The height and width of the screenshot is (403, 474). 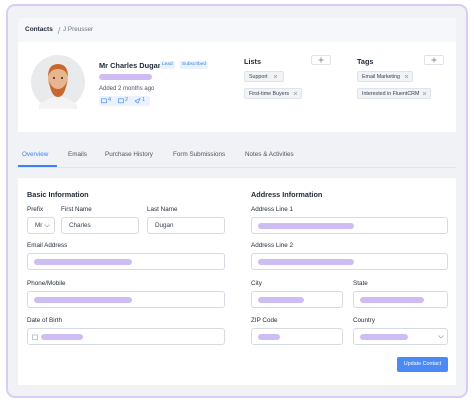 What do you see at coordinates (127, 89) in the screenshot?
I see `added-date: Added 2 months ago` at bounding box center [127, 89].